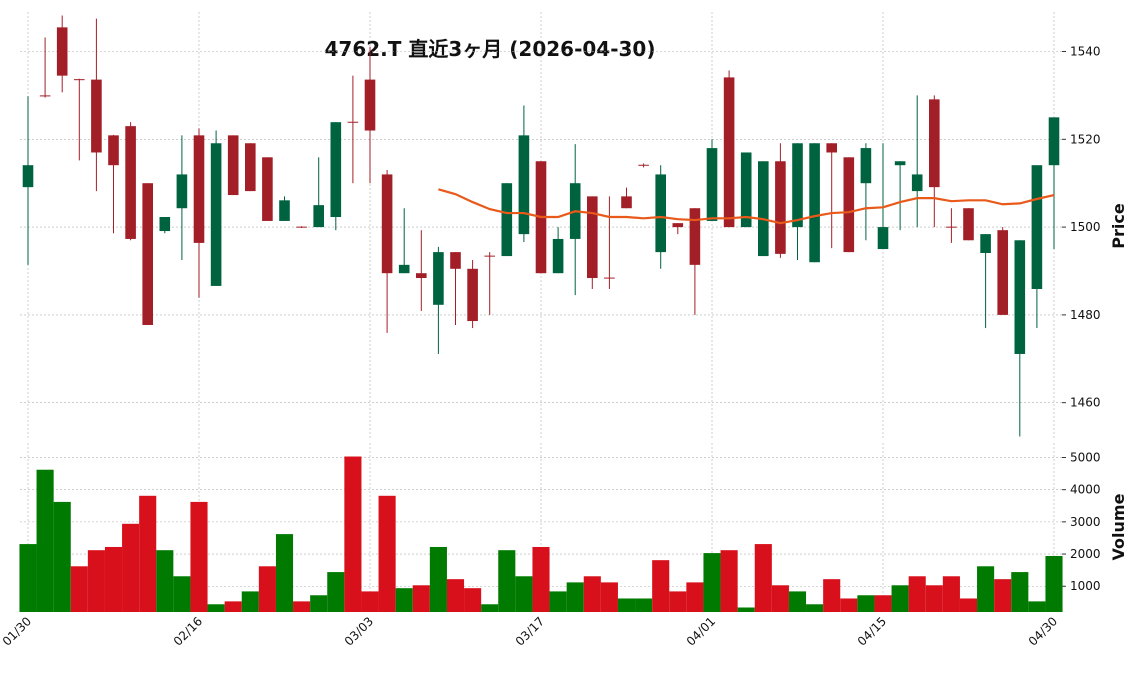  What do you see at coordinates (1118, 226) in the screenshot?
I see `y-axis-label: Price` at bounding box center [1118, 226].